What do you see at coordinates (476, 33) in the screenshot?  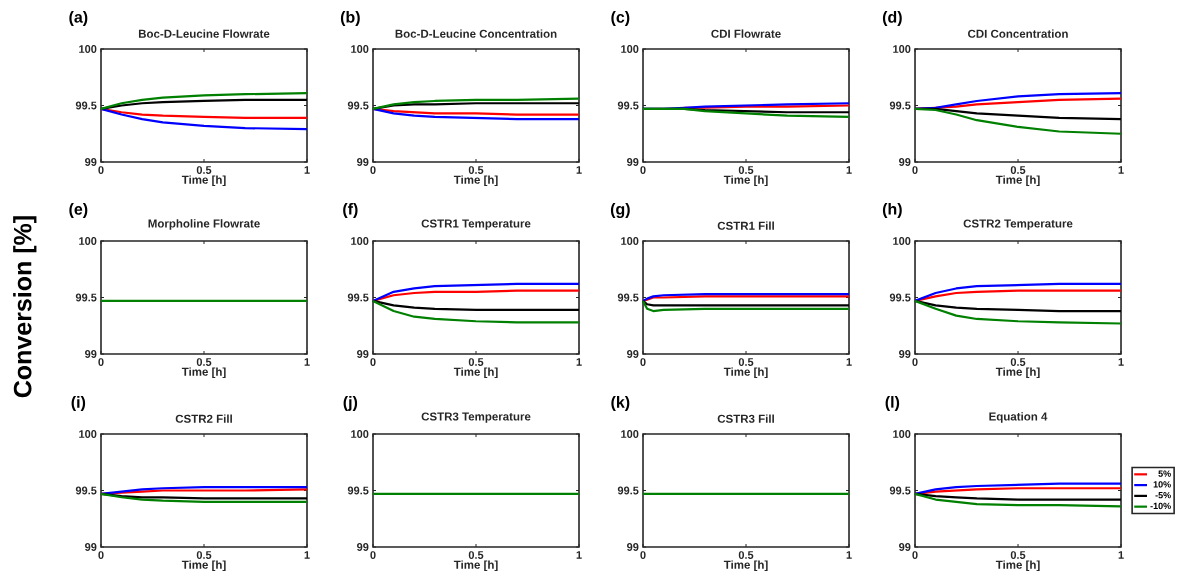 I see `chart-title: Boc-D-Leucine Concentration` at bounding box center [476, 33].